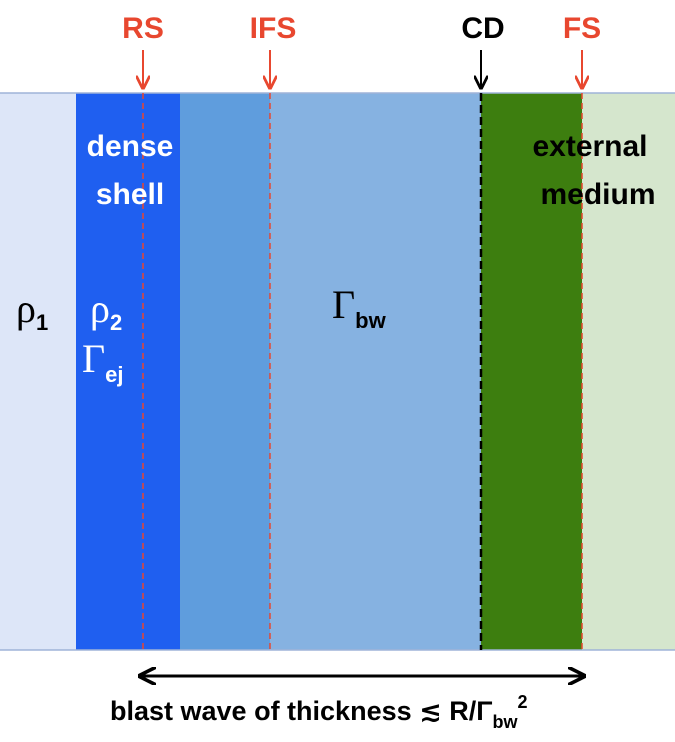  What do you see at coordinates (225, 371) in the screenshot?
I see `region-shocked-shell` at bounding box center [225, 371].